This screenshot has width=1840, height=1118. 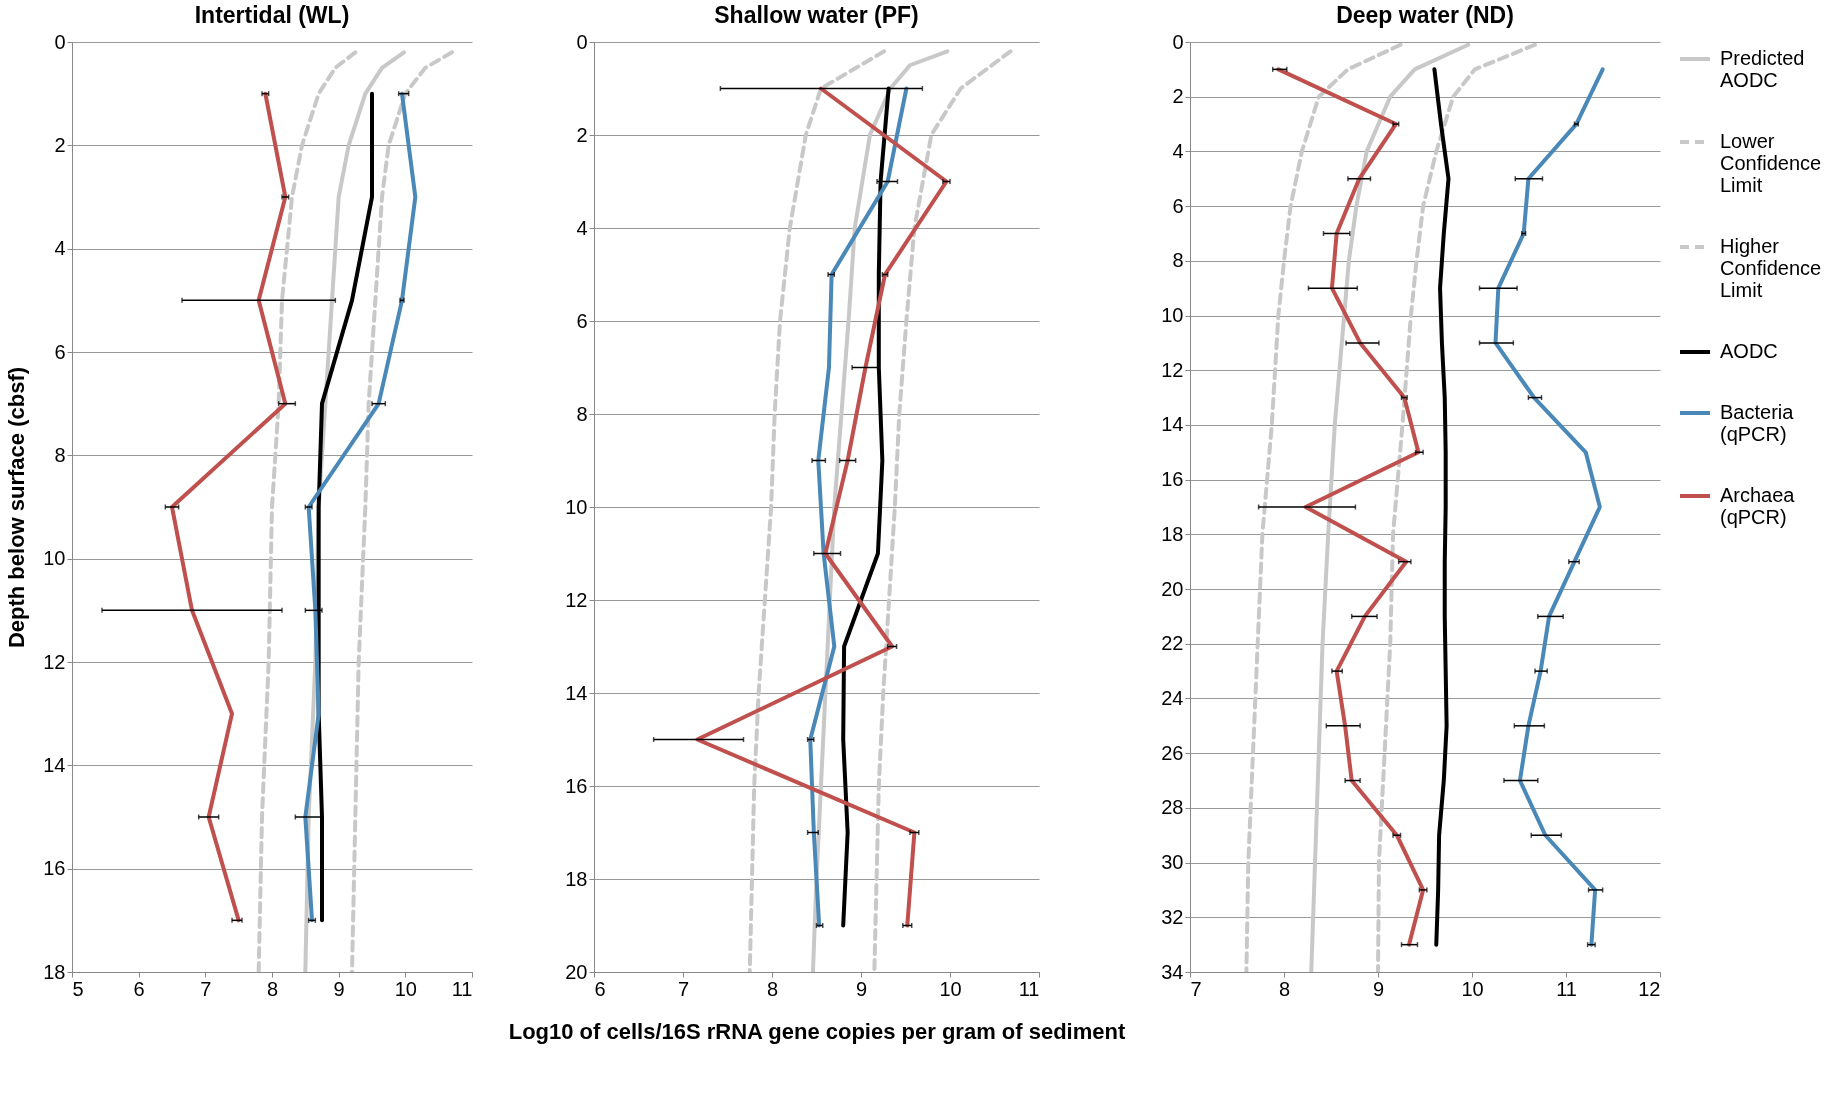 I want to click on y-tick-label: 26, so click(x=1172, y=752).